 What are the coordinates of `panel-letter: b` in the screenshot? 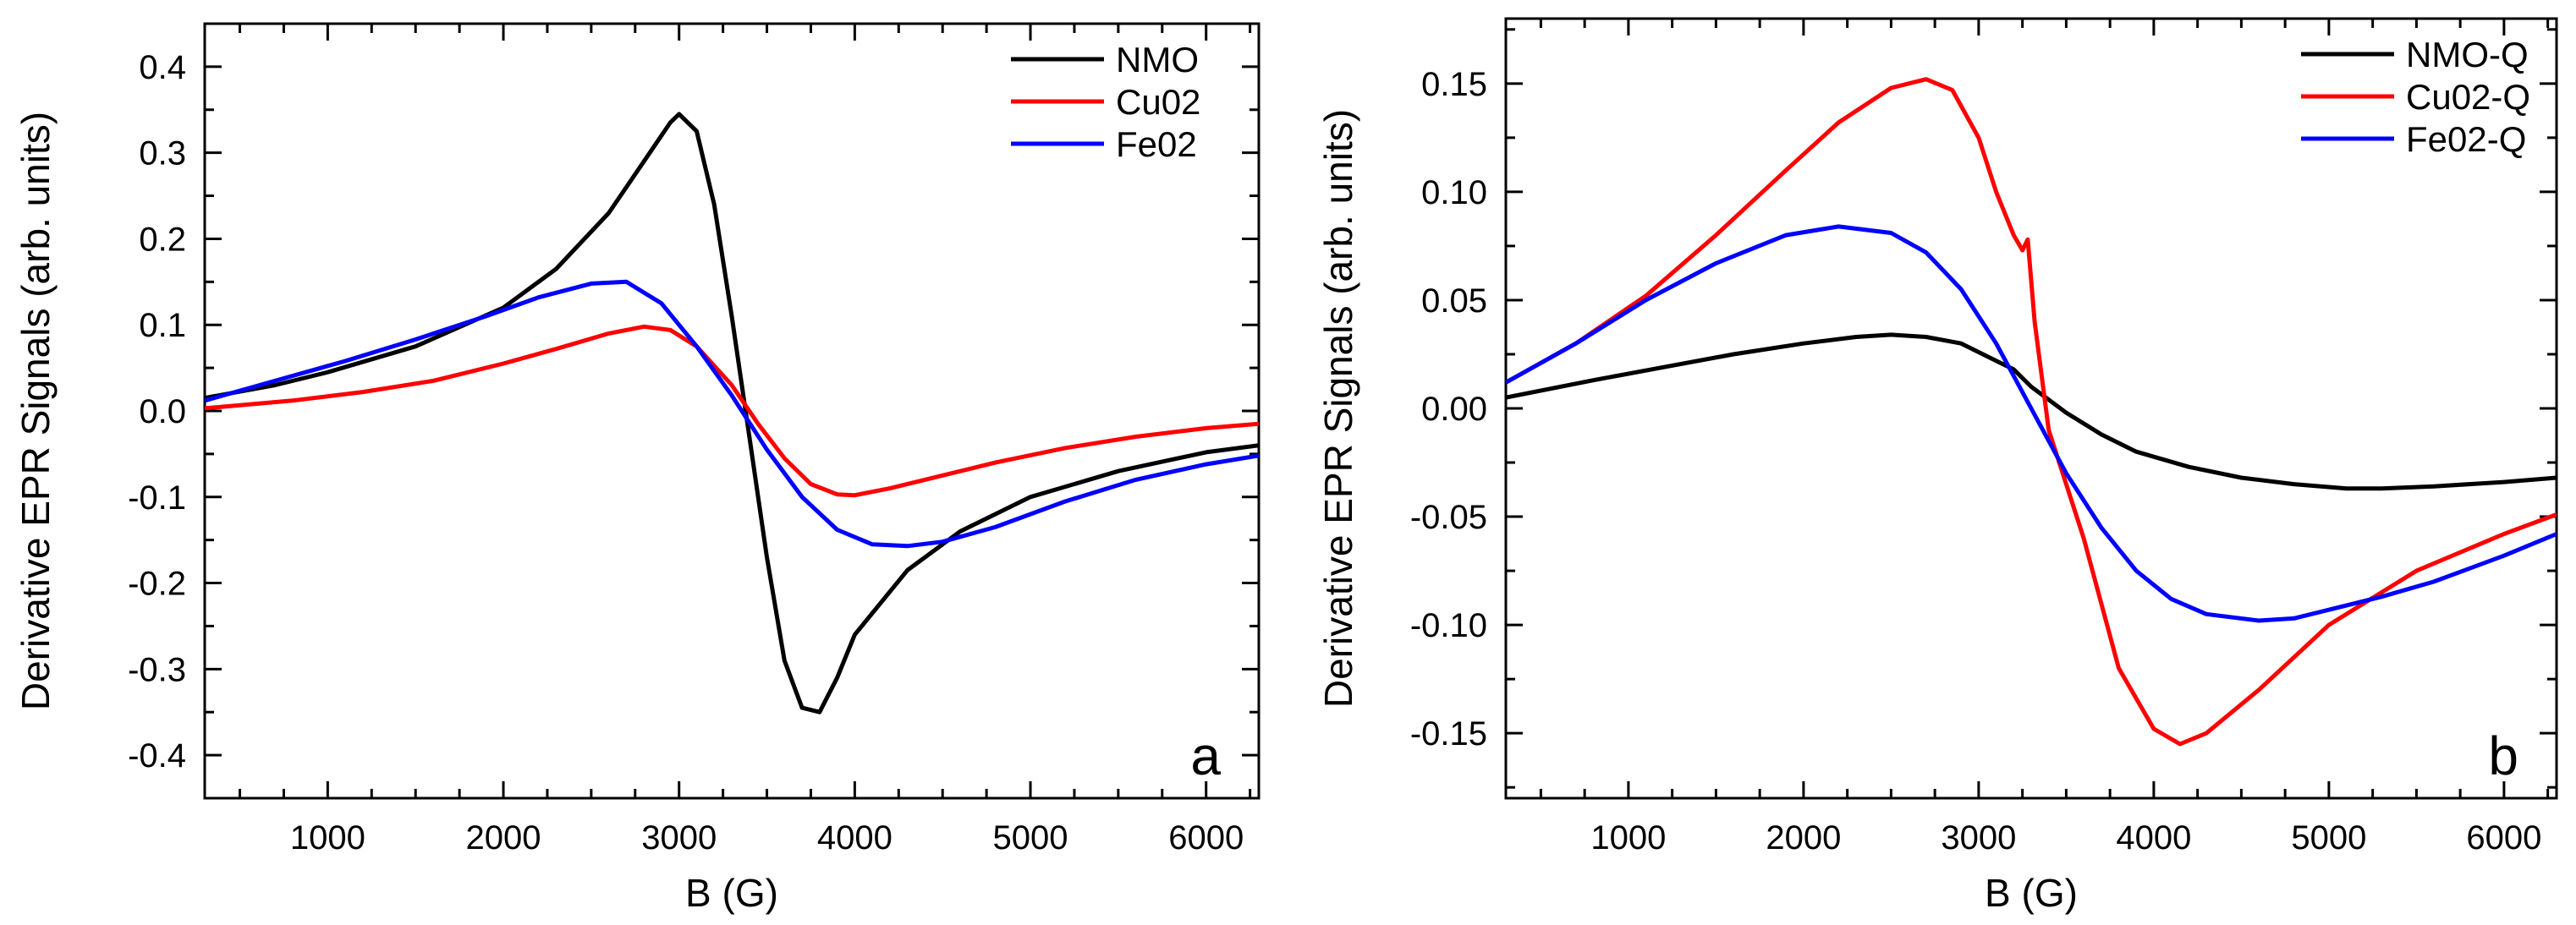 It's located at (2503, 755).